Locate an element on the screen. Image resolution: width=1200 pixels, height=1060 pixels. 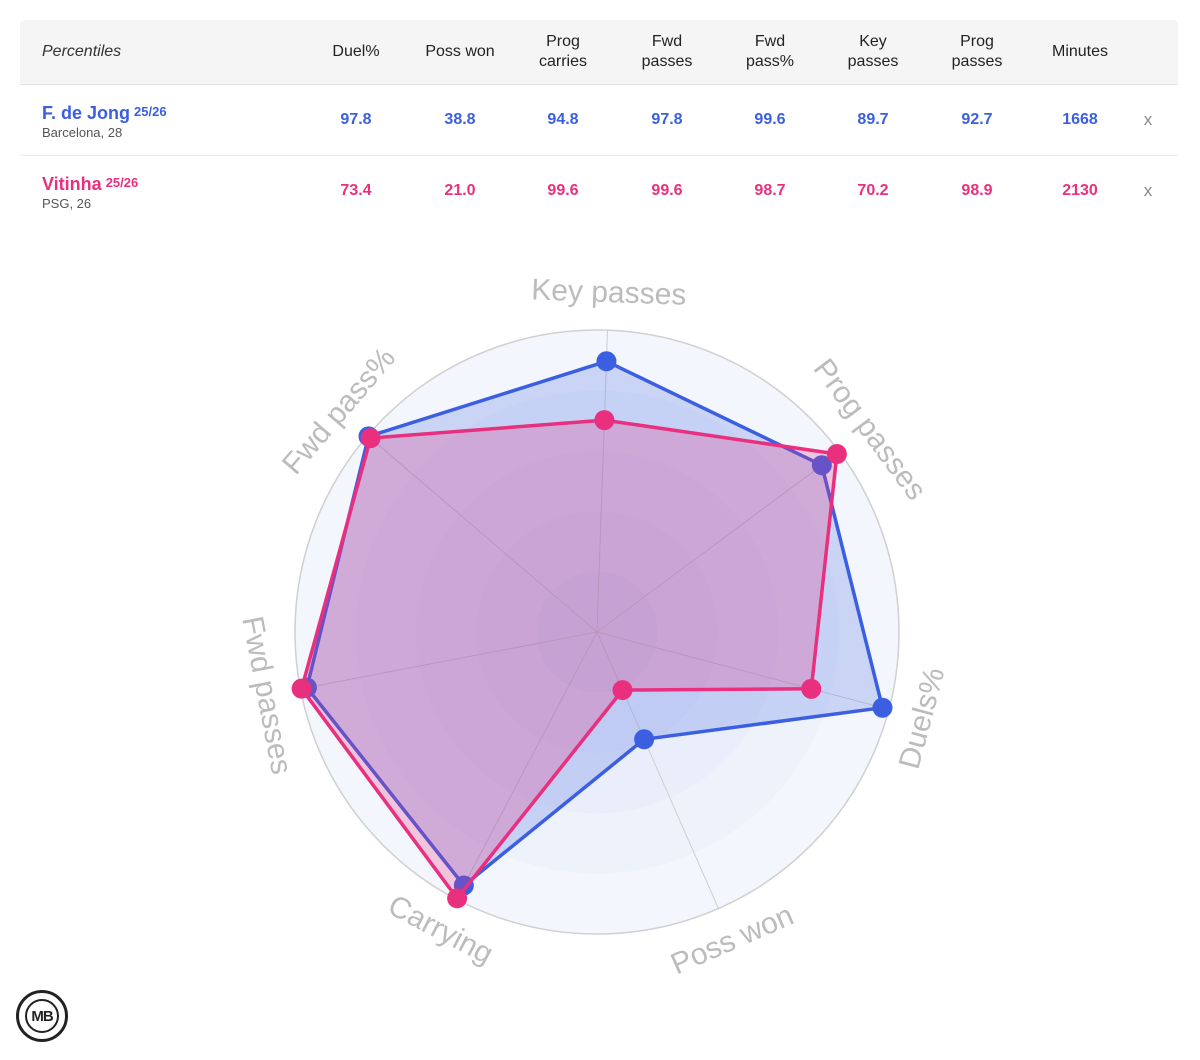
value-prog-carries: 94.8 is located at coordinates (563, 119).